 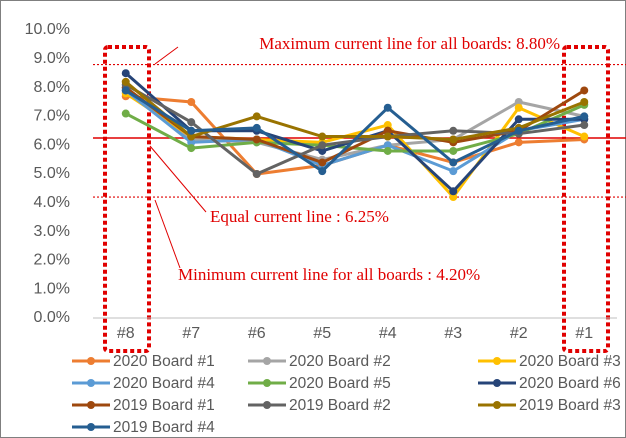 I want to click on x-tick-label: #4, so click(x=388, y=333).